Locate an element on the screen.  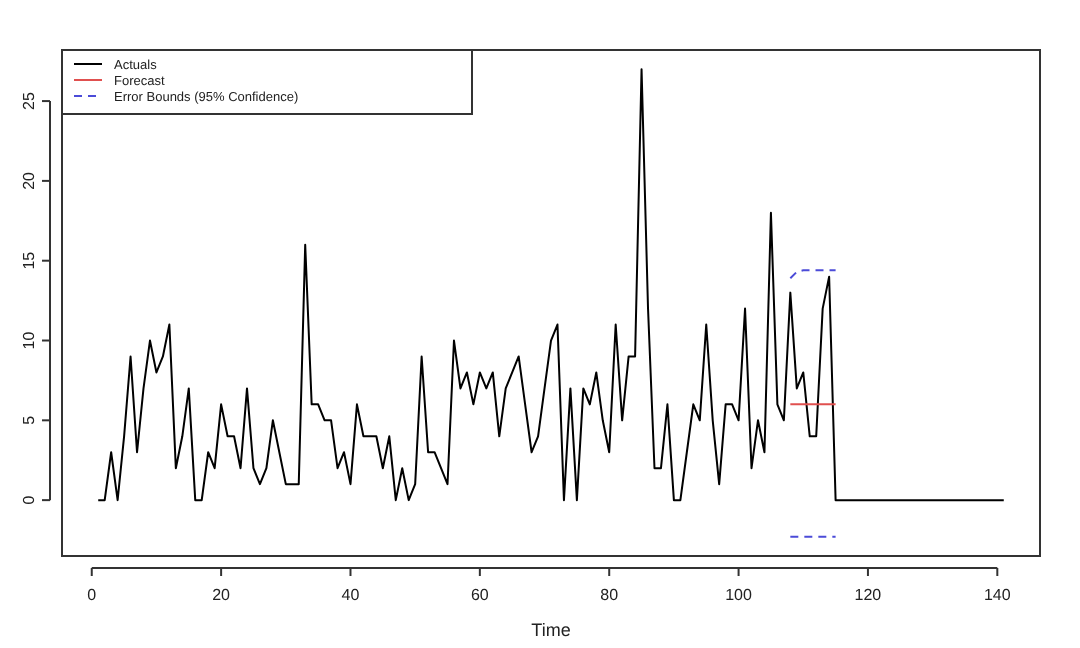
x-tick-label: 60 is located at coordinates (480, 595).